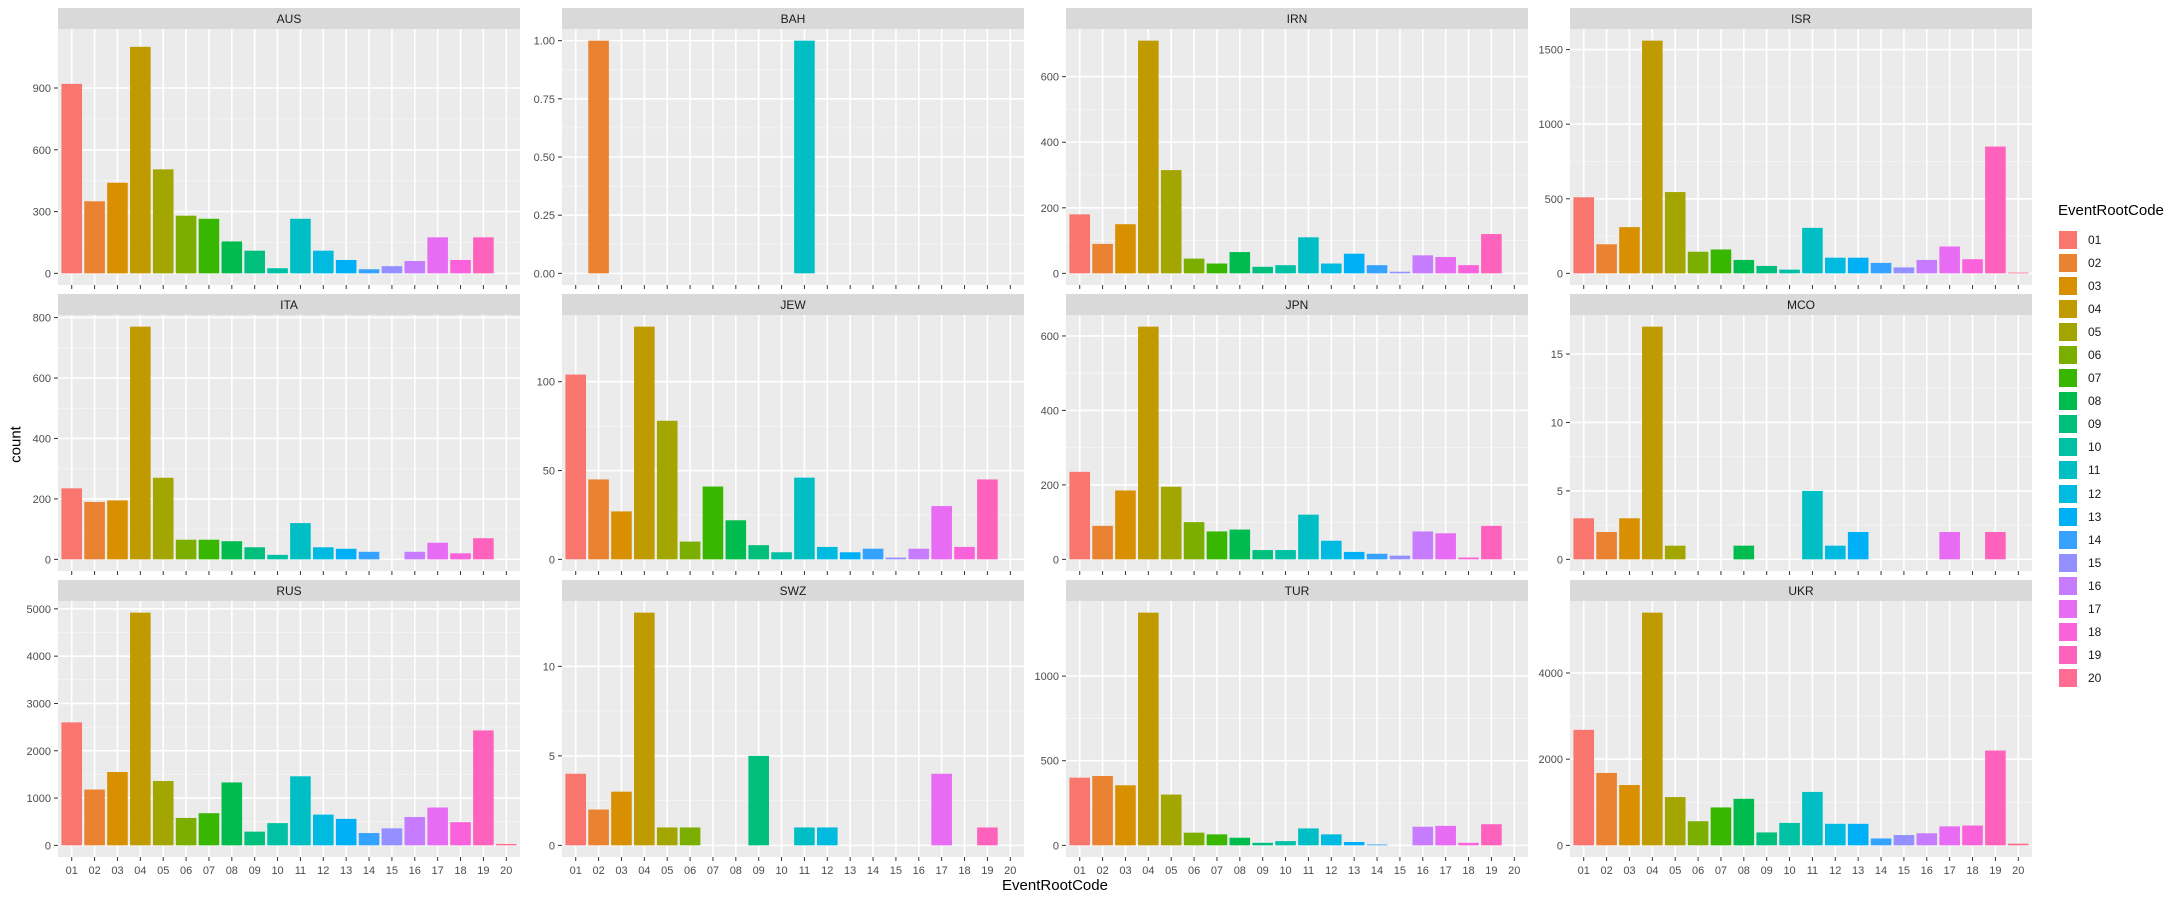 Image resolution: width=2170 pixels, height=899 pixels. Describe the element at coordinates (2113, 562) in the screenshot. I see `legend-item-15: 15` at that location.